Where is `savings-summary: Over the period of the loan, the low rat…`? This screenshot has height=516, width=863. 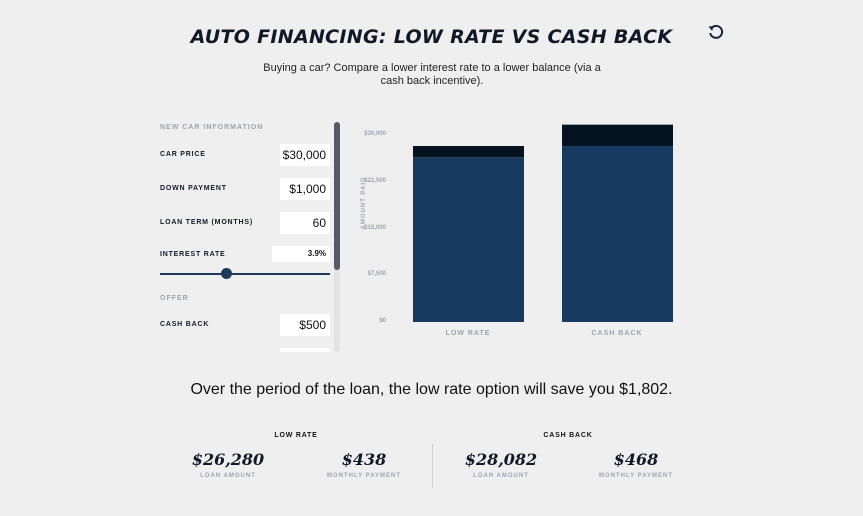
savings-summary: Over the period of the loan, the low rat… is located at coordinates (431, 389).